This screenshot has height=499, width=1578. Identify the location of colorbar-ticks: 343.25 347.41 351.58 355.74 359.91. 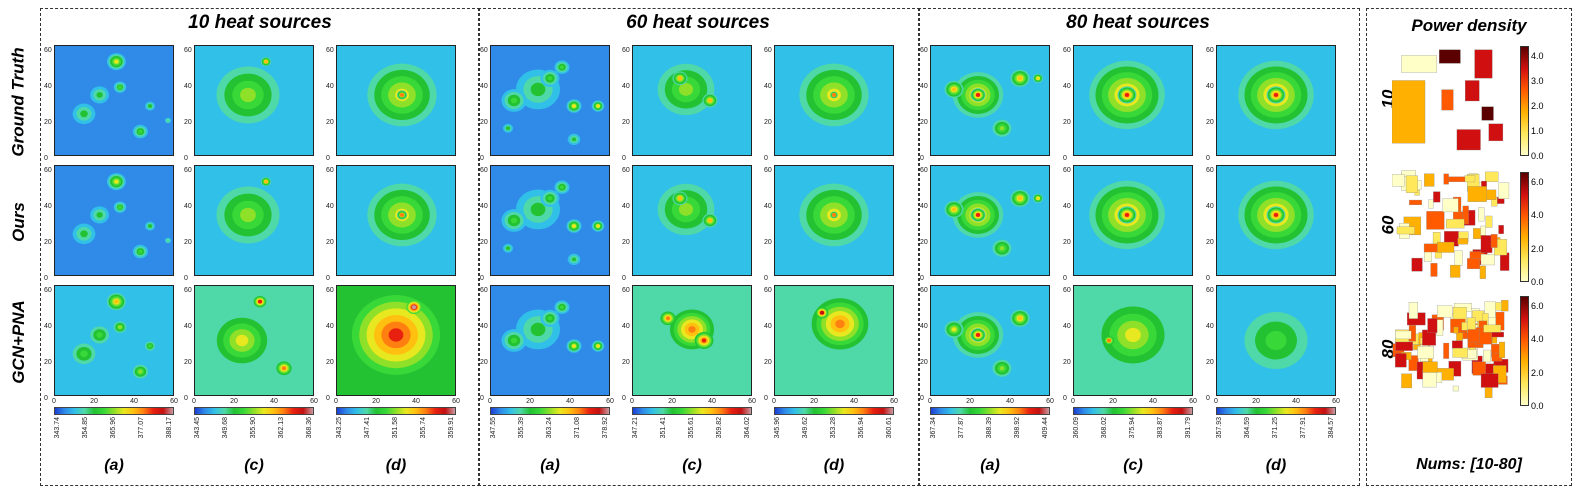
(396, 437).